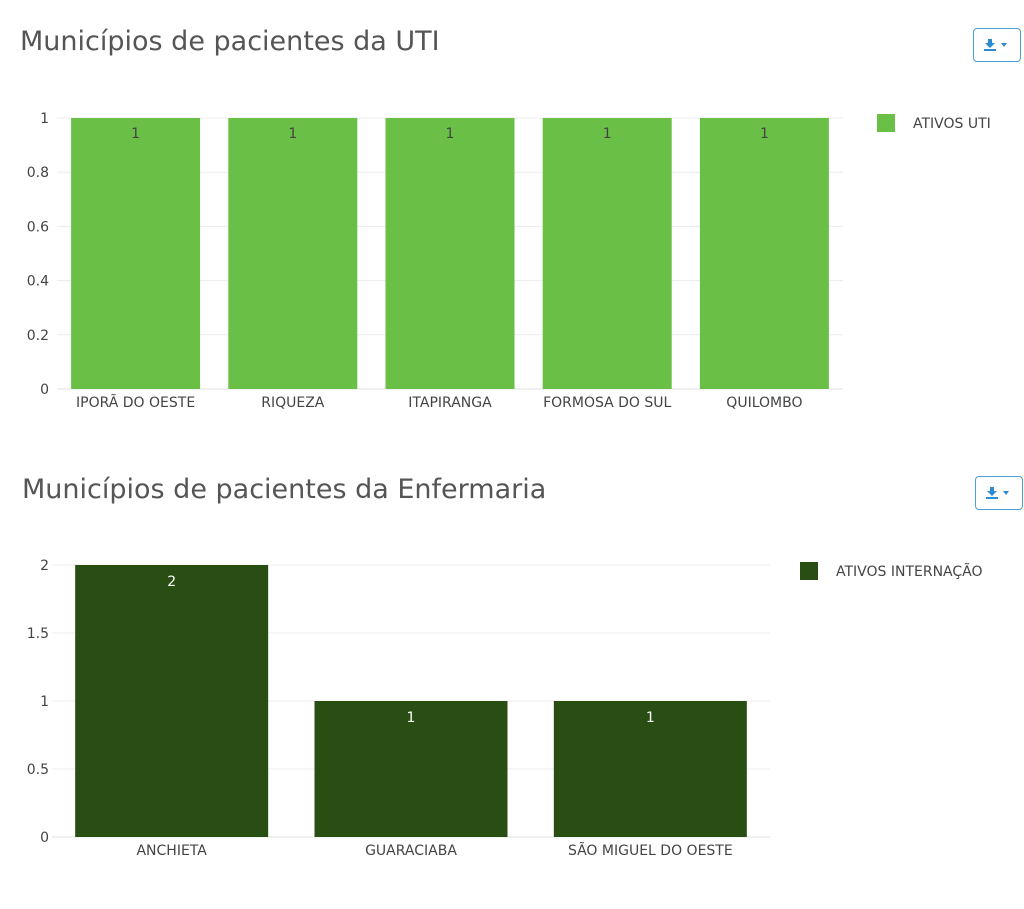 The height and width of the screenshot is (909, 1024). Describe the element at coordinates (38, 770) in the screenshot. I see `y-tick-label: 0.5` at that location.